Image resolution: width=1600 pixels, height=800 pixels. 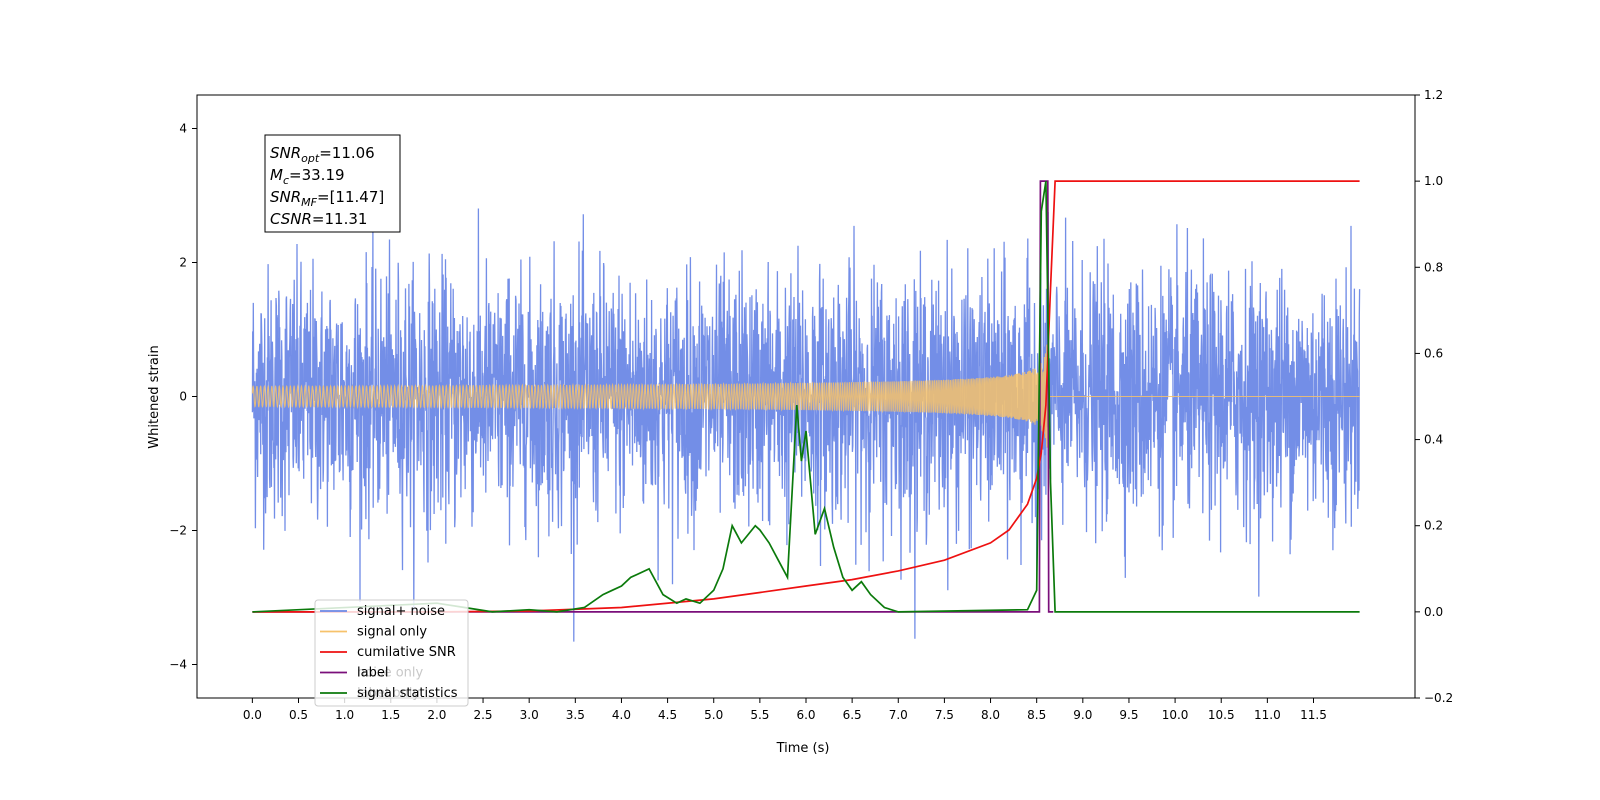 I want to click on y2-tick-label: 0.4, so click(x=1433, y=440).